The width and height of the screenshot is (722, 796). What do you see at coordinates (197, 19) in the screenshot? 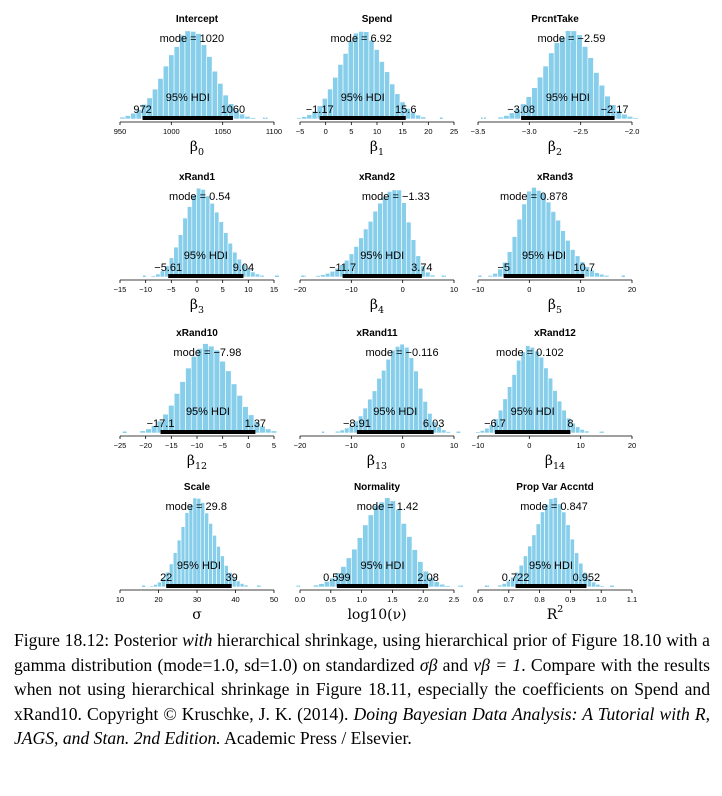
I see `panel-title: Intercept` at bounding box center [197, 19].